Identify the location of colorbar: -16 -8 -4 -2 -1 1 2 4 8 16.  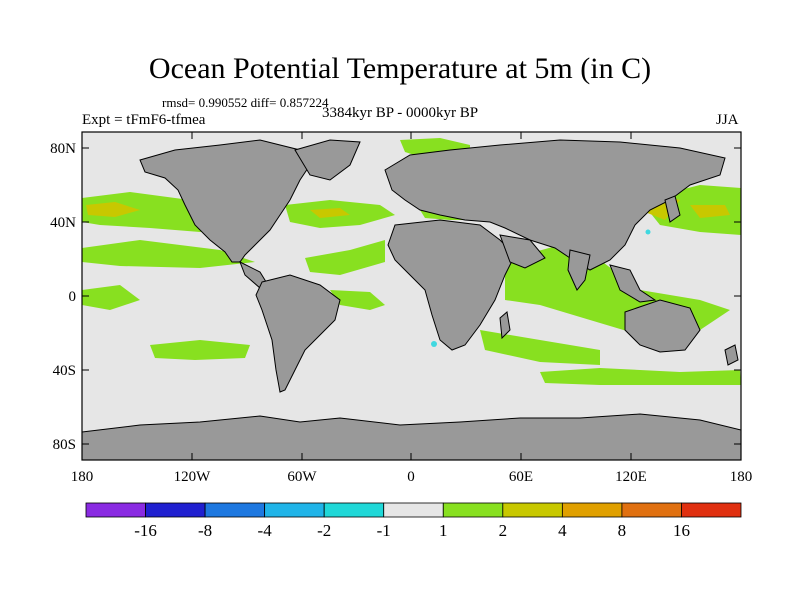
(413, 521).